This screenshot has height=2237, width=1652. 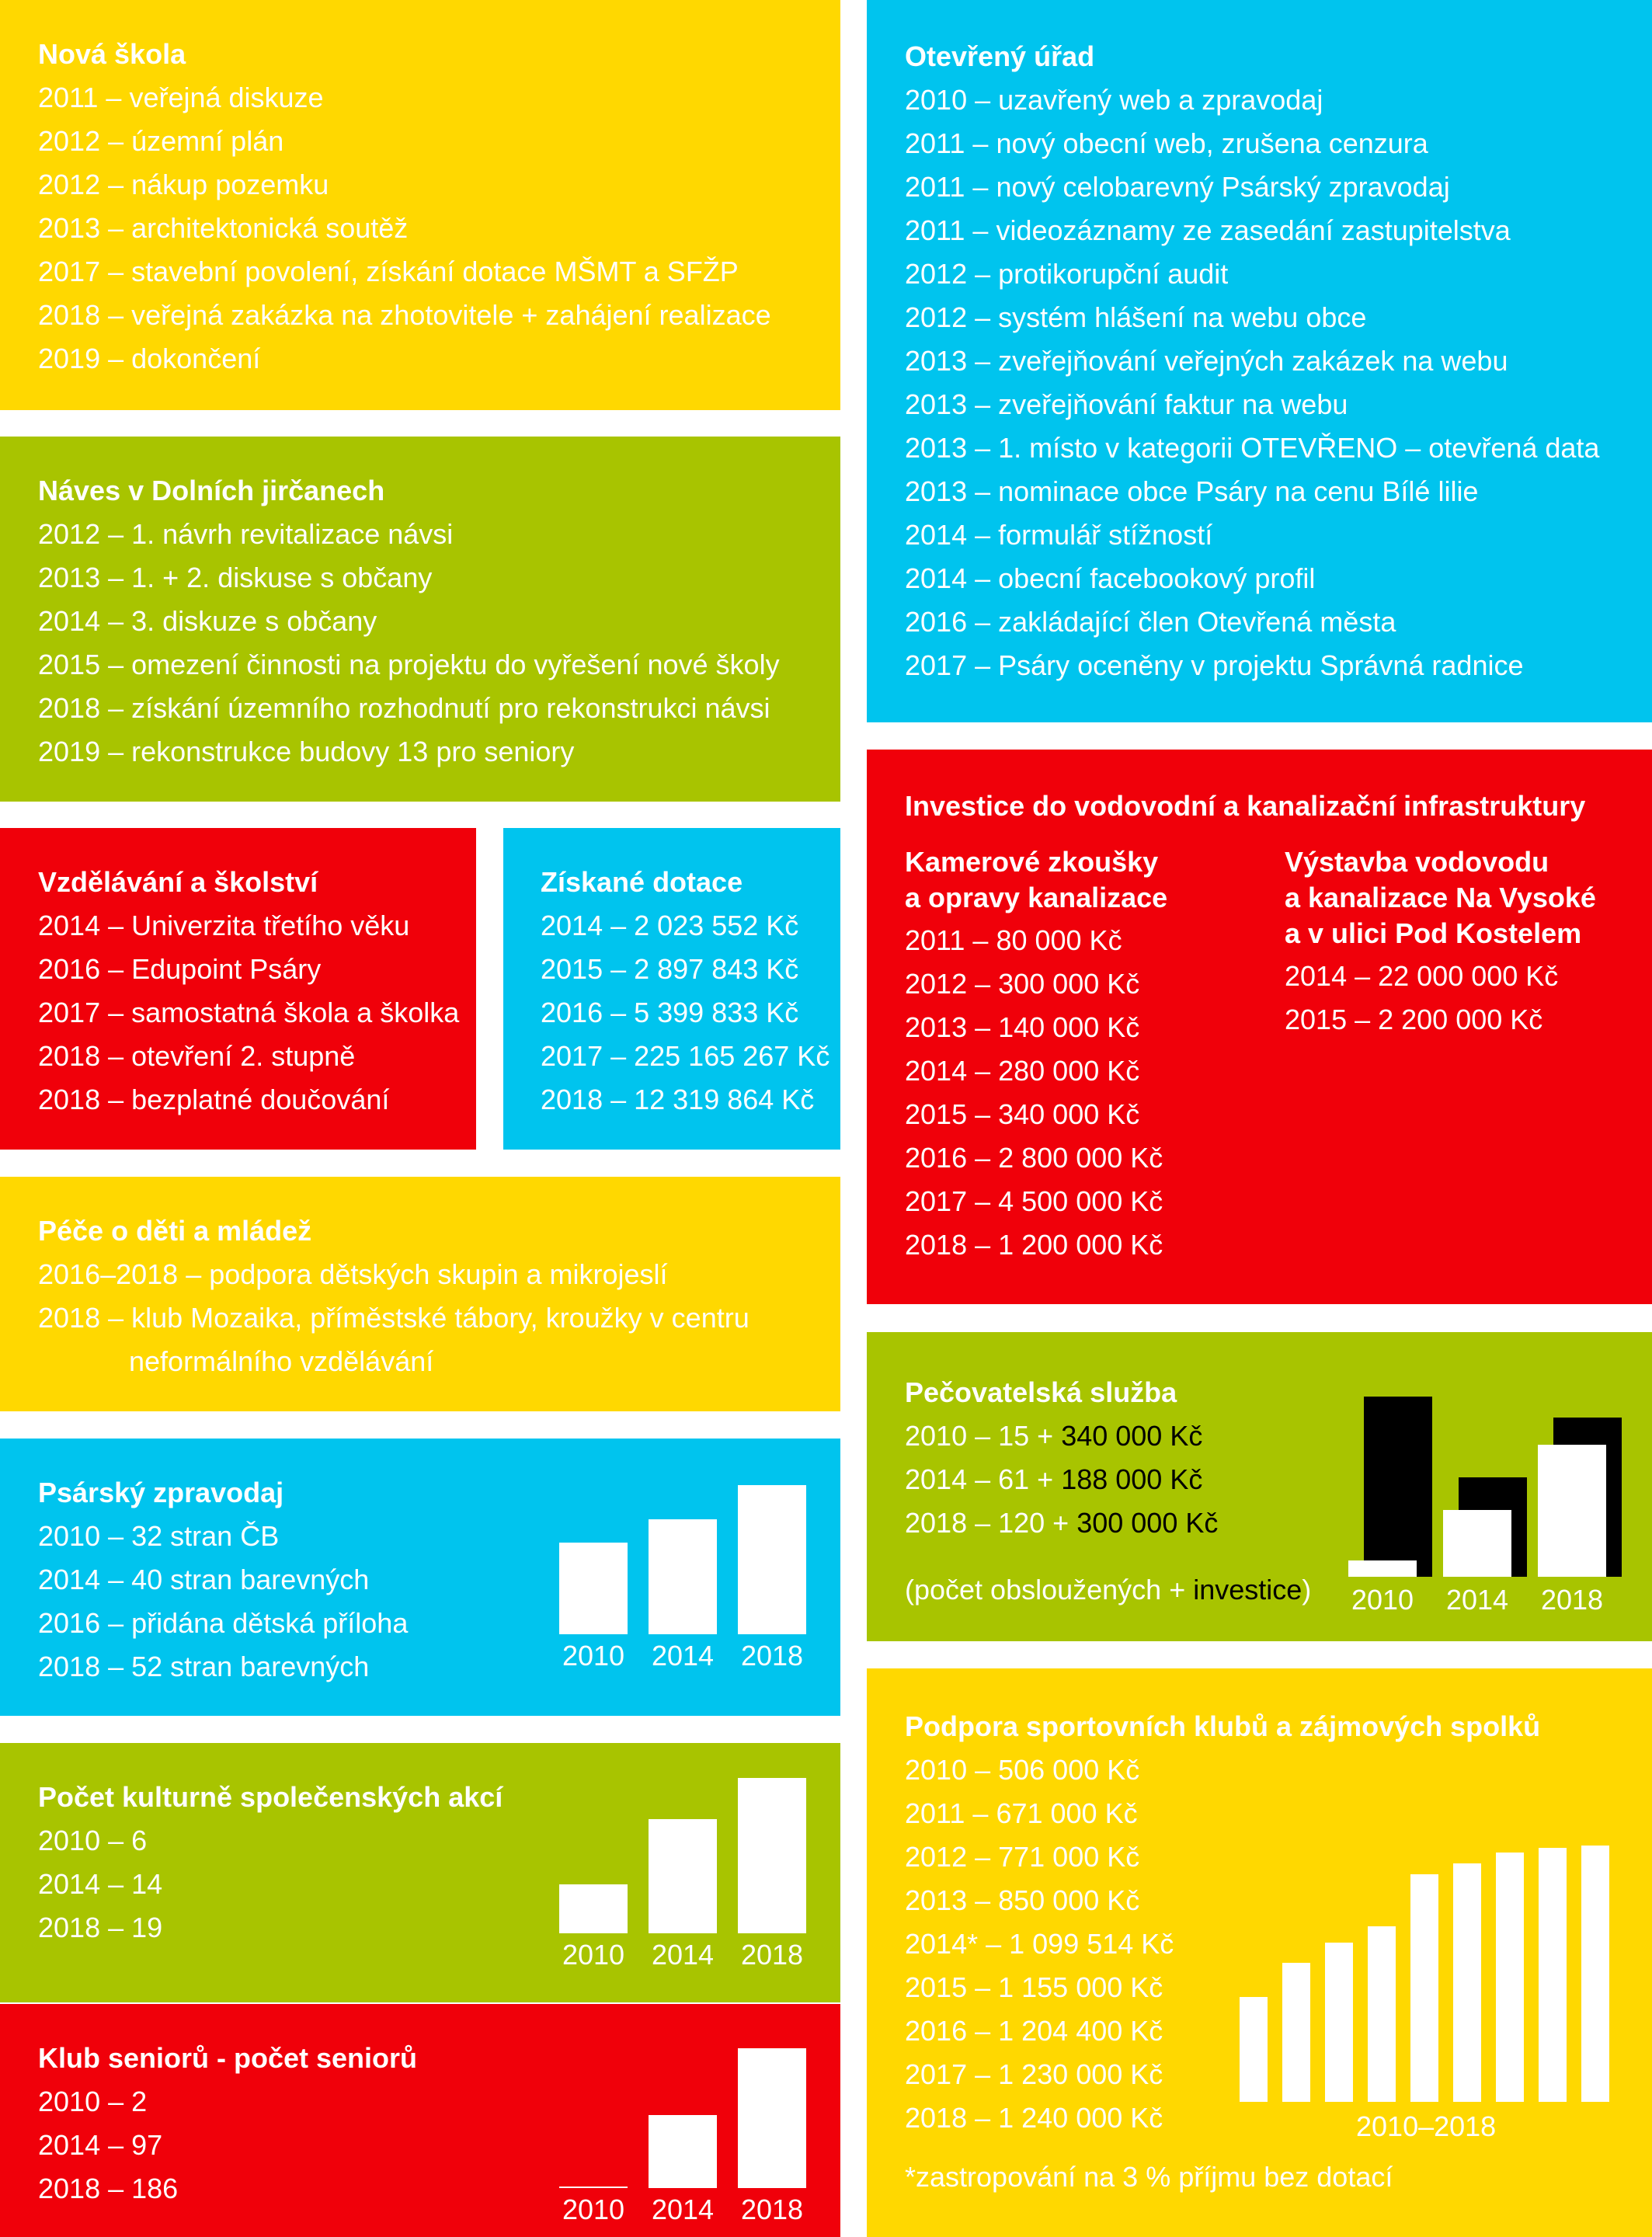 I want to click on list-item: 2017 – samostatná škola a školka, so click(x=249, y=1012).